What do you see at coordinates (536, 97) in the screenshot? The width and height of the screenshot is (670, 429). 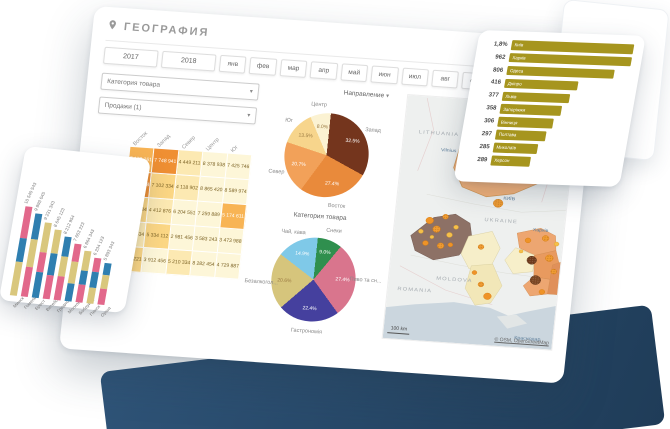 I see `ranking-bar: Львів` at bounding box center [536, 97].